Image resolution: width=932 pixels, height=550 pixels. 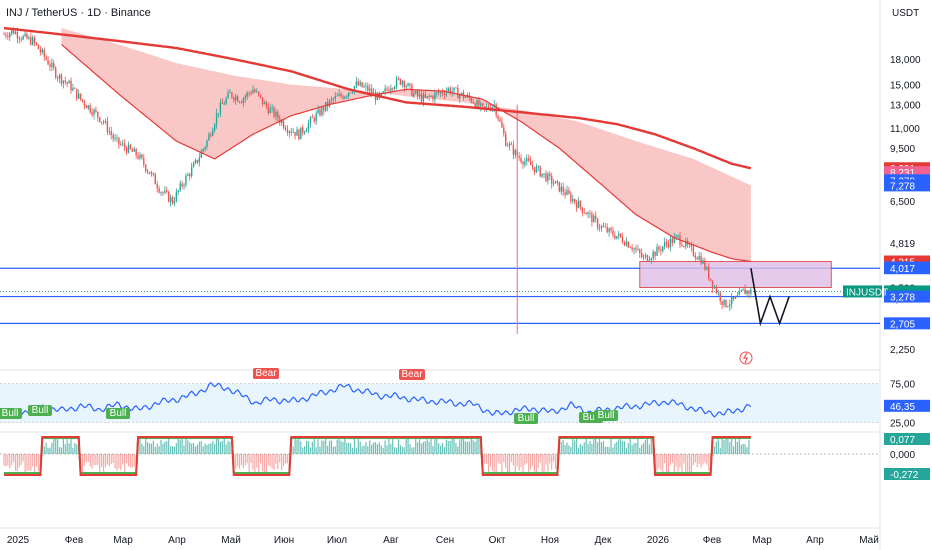 What do you see at coordinates (902, 440) in the screenshot?
I see `osc-tag: 0,077` at bounding box center [902, 440].